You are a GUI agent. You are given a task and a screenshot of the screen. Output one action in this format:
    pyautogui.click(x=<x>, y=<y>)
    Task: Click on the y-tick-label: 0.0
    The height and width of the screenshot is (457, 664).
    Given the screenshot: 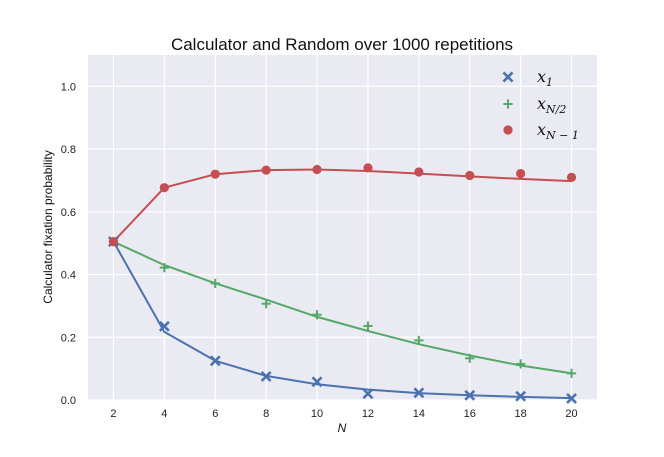 What is the action you would take?
    pyautogui.click(x=68, y=401)
    